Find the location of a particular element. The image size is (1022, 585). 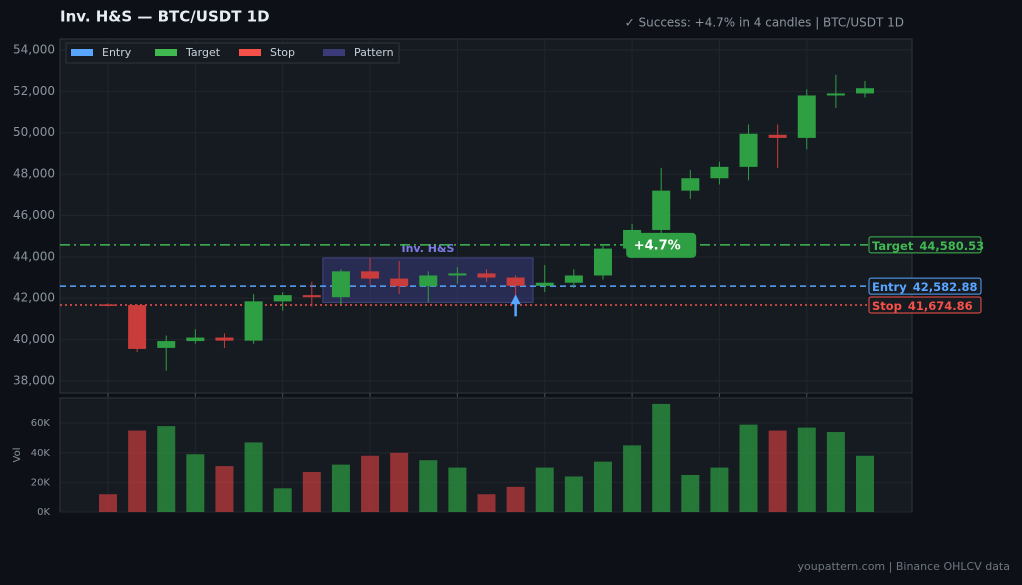

level-tag-text: Target 44,580.53 is located at coordinates (928, 245).